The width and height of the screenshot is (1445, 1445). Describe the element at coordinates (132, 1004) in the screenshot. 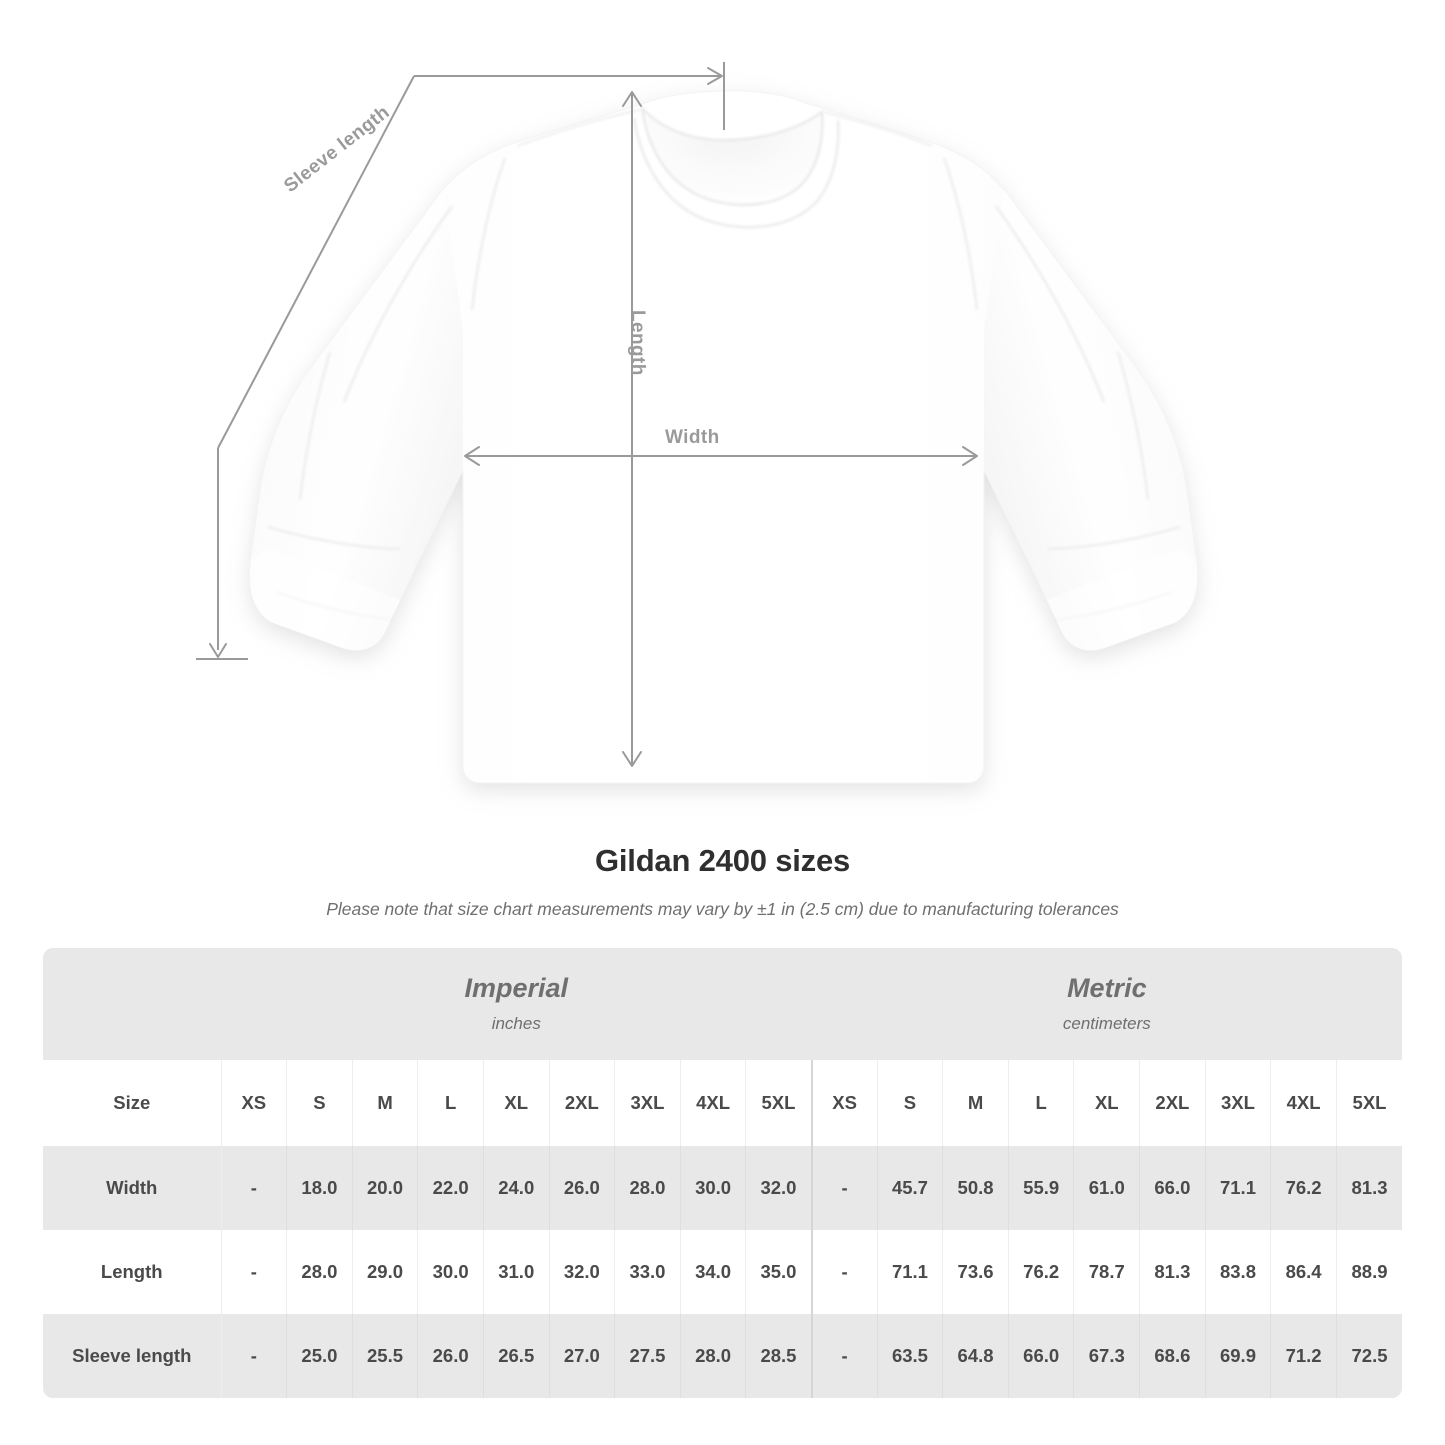

I see `banner-spacer` at that location.